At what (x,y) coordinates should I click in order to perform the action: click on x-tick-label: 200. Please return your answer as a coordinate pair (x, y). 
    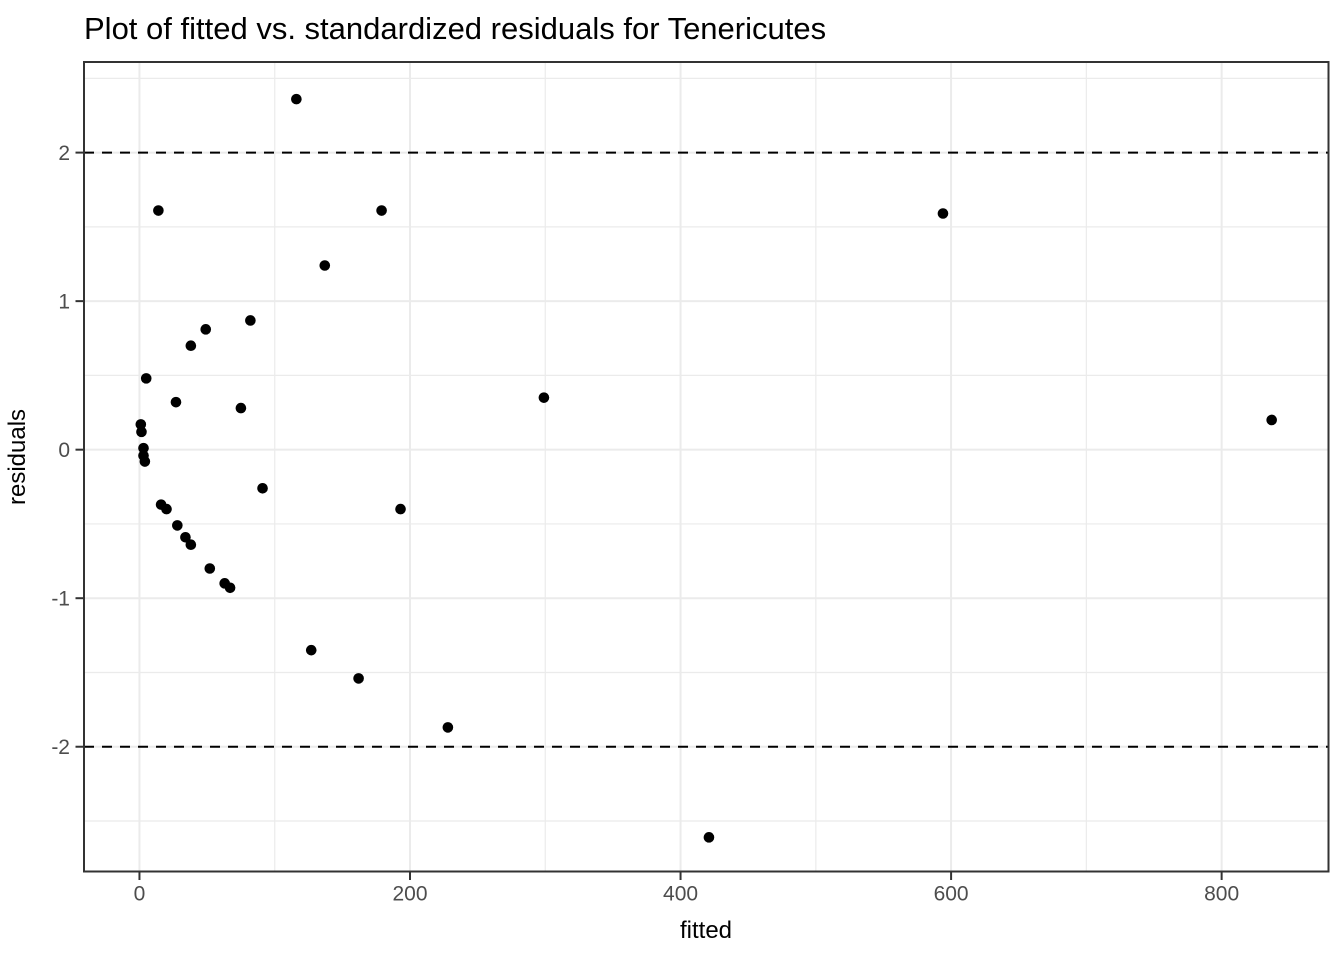
    Looking at the image, I should click on (409, 894).